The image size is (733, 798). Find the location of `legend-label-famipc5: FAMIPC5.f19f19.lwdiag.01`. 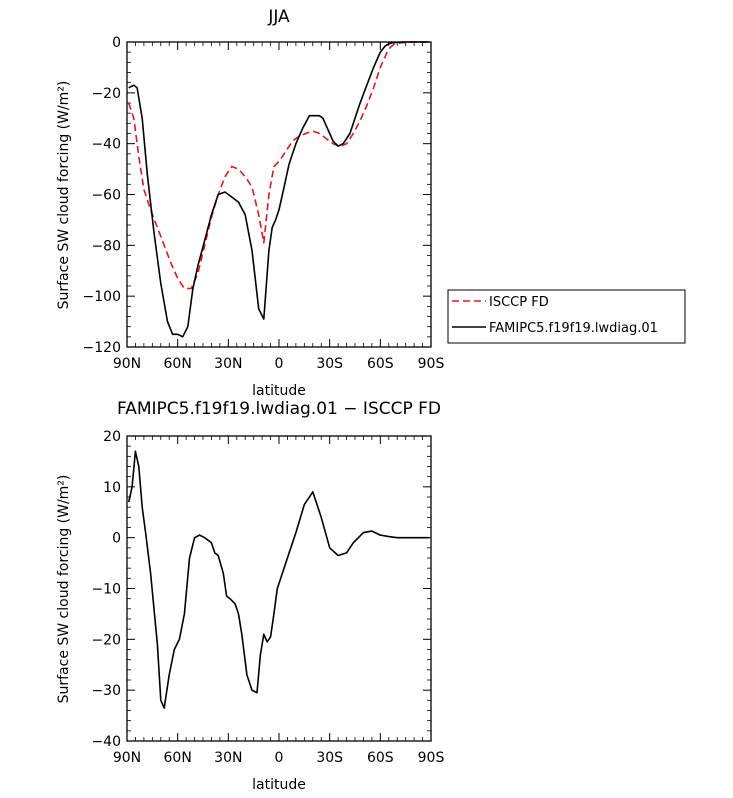

legend-label-famipc5: FAMIPC5.f19f19.lwdiag.01 is located at coordinates (573, 328).